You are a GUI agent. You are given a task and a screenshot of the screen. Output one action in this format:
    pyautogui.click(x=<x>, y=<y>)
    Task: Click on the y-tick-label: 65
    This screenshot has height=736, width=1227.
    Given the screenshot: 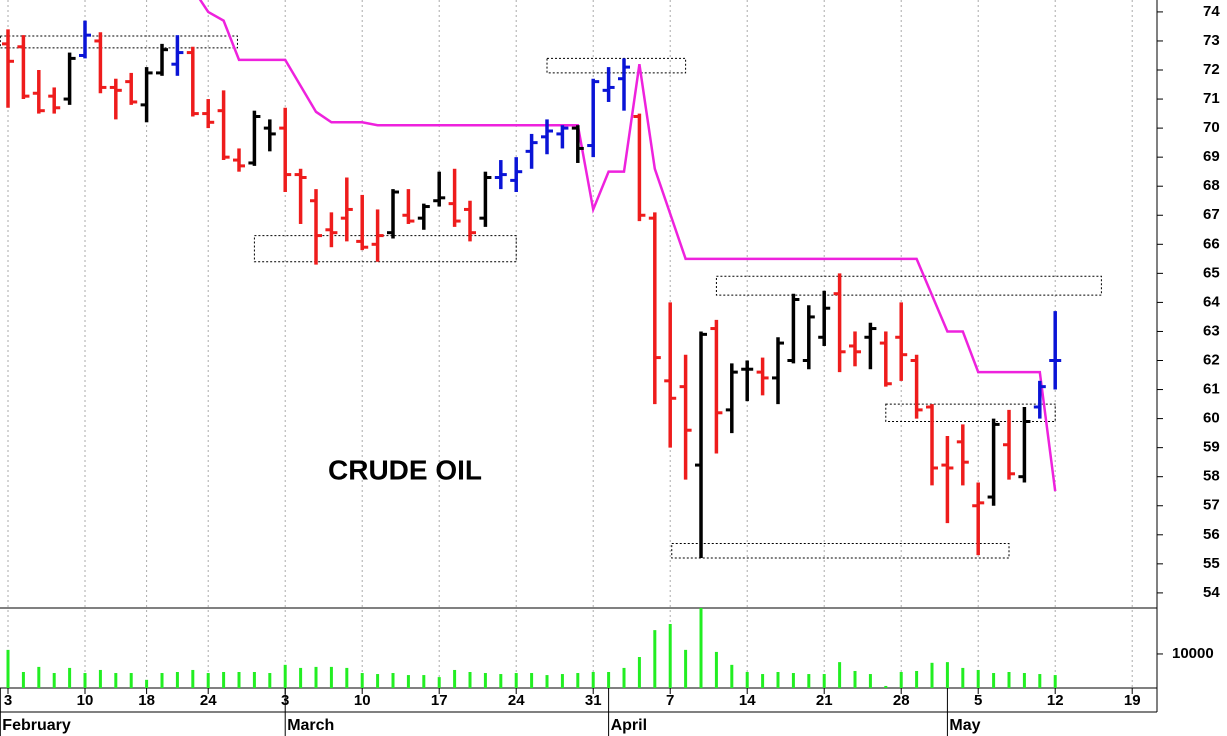 What is the action you would take?
    pyautogui.click(x=1211, y=272)
    